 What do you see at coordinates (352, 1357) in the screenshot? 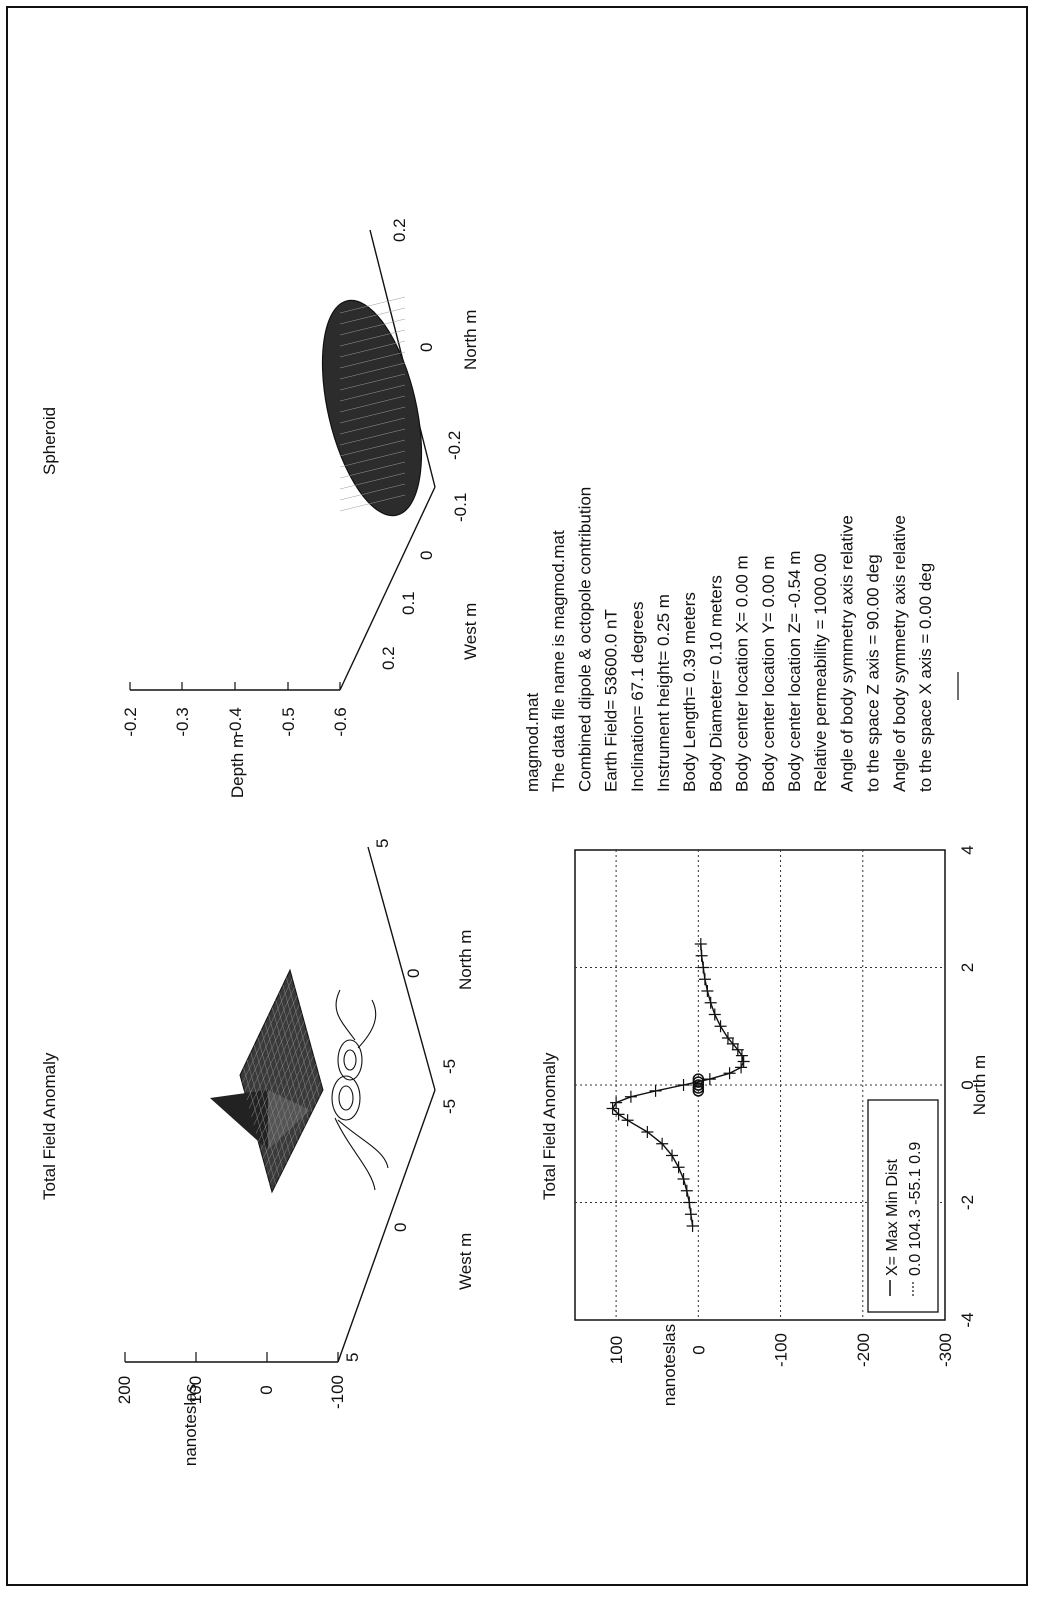
I see `surface-x-tick: 5` at bounding box center [352, 1357].